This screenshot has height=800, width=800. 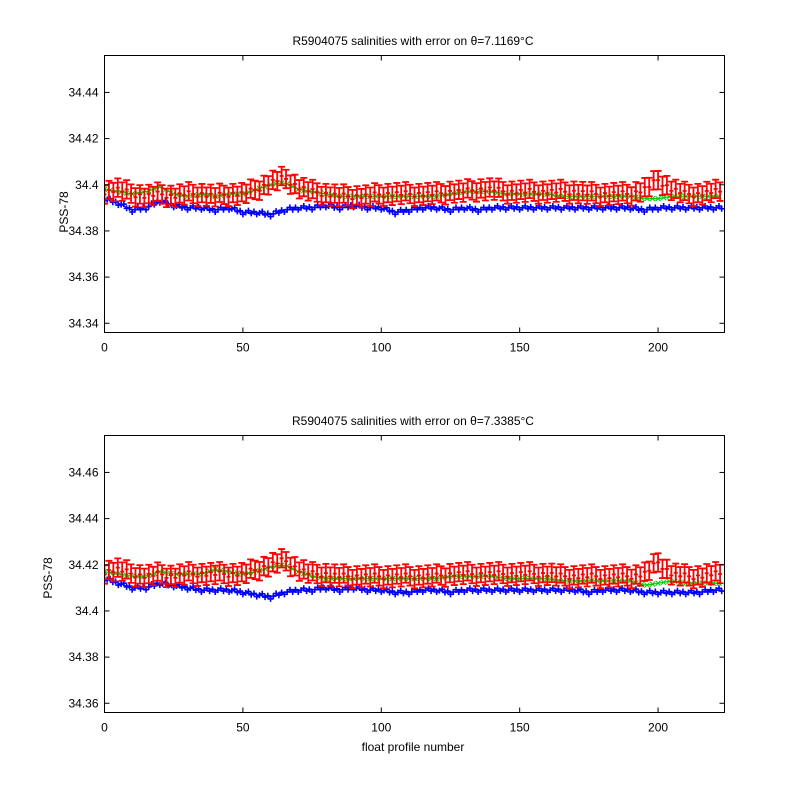 I want to click on bottom-y-tick-label: 34.36, so click(x=83, y=703).